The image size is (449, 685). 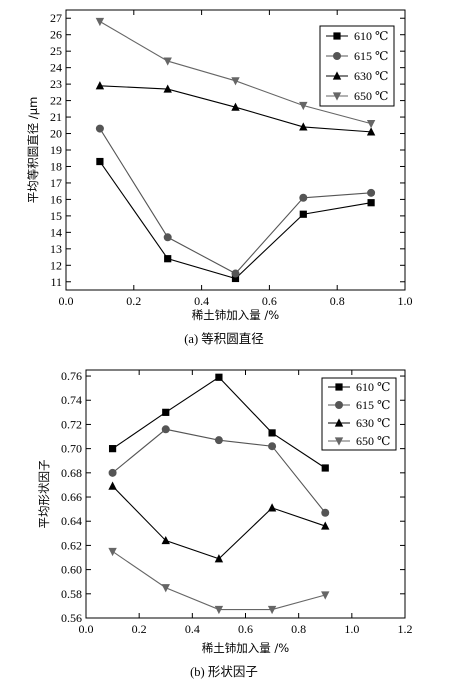 I want to click on y-tick-label: 0.56, so click(x=71, y=618).